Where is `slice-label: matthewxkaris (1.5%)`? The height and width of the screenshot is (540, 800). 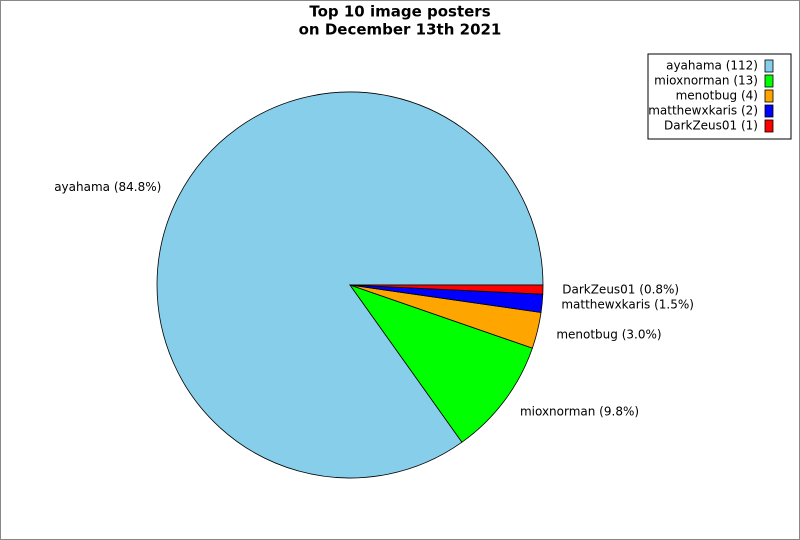 slice-label: matthewxkaris (1.5%) is located at coordinates (627, 305).